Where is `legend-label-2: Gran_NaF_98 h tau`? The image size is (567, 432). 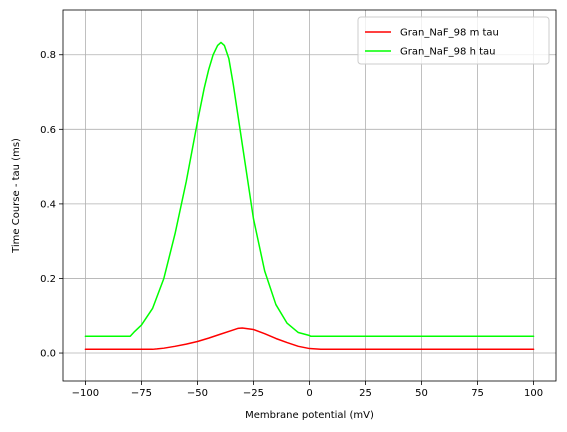 legend-label-2: Gran_NaF_98 h tau is located at coordinates (448, 52).